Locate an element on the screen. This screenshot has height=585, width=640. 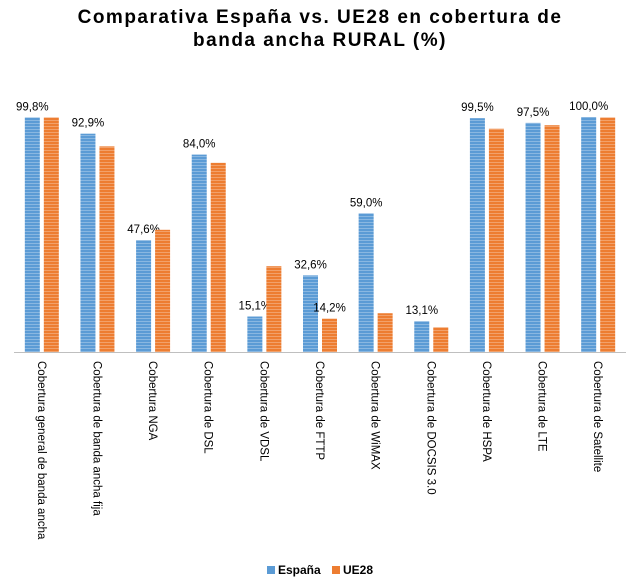
data-label-ue28-5: 14,2% is located at coordinates (329, 309).